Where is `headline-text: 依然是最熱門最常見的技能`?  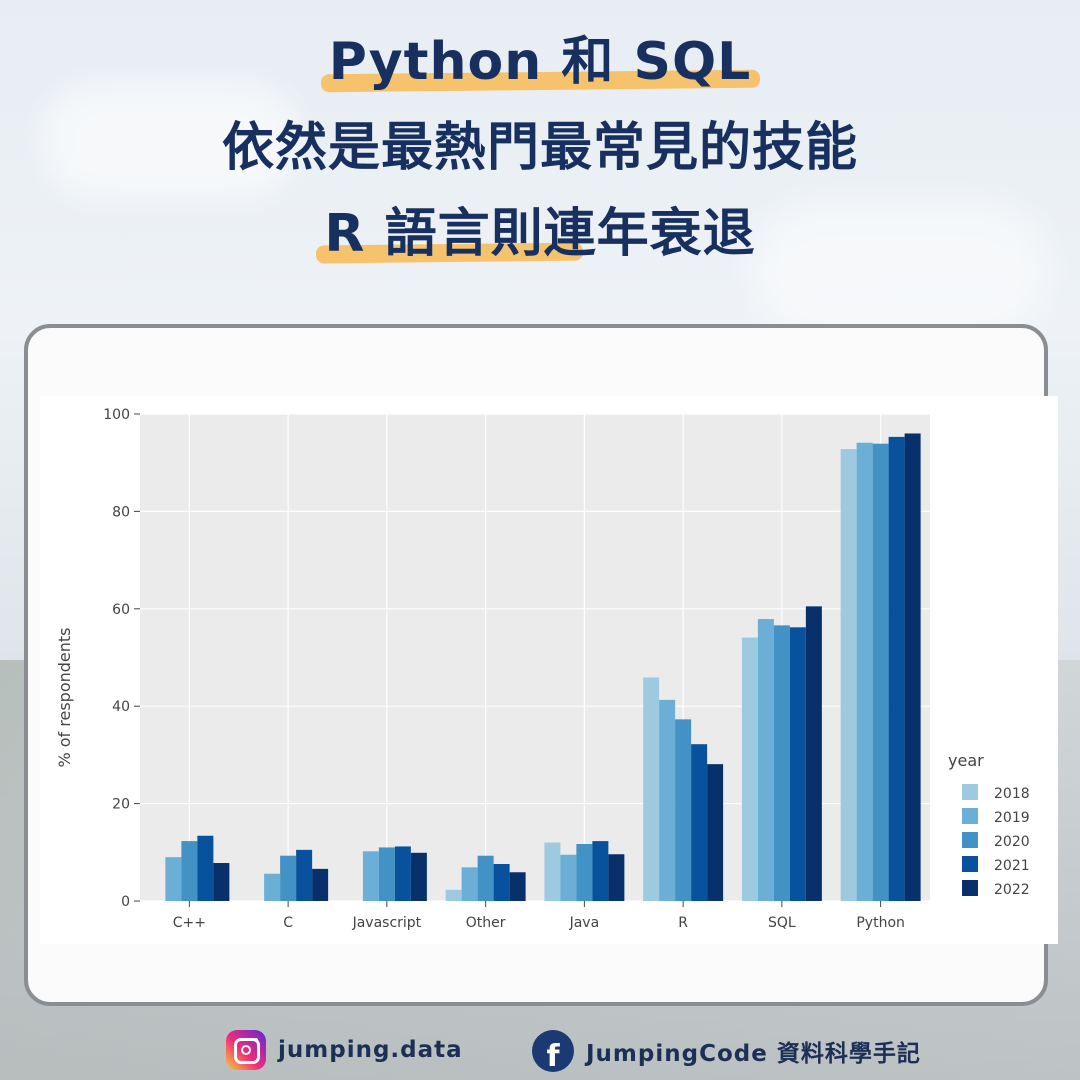 headline-text: 依然是最熱門最常見的技能 is located at coordinates (539, 148).